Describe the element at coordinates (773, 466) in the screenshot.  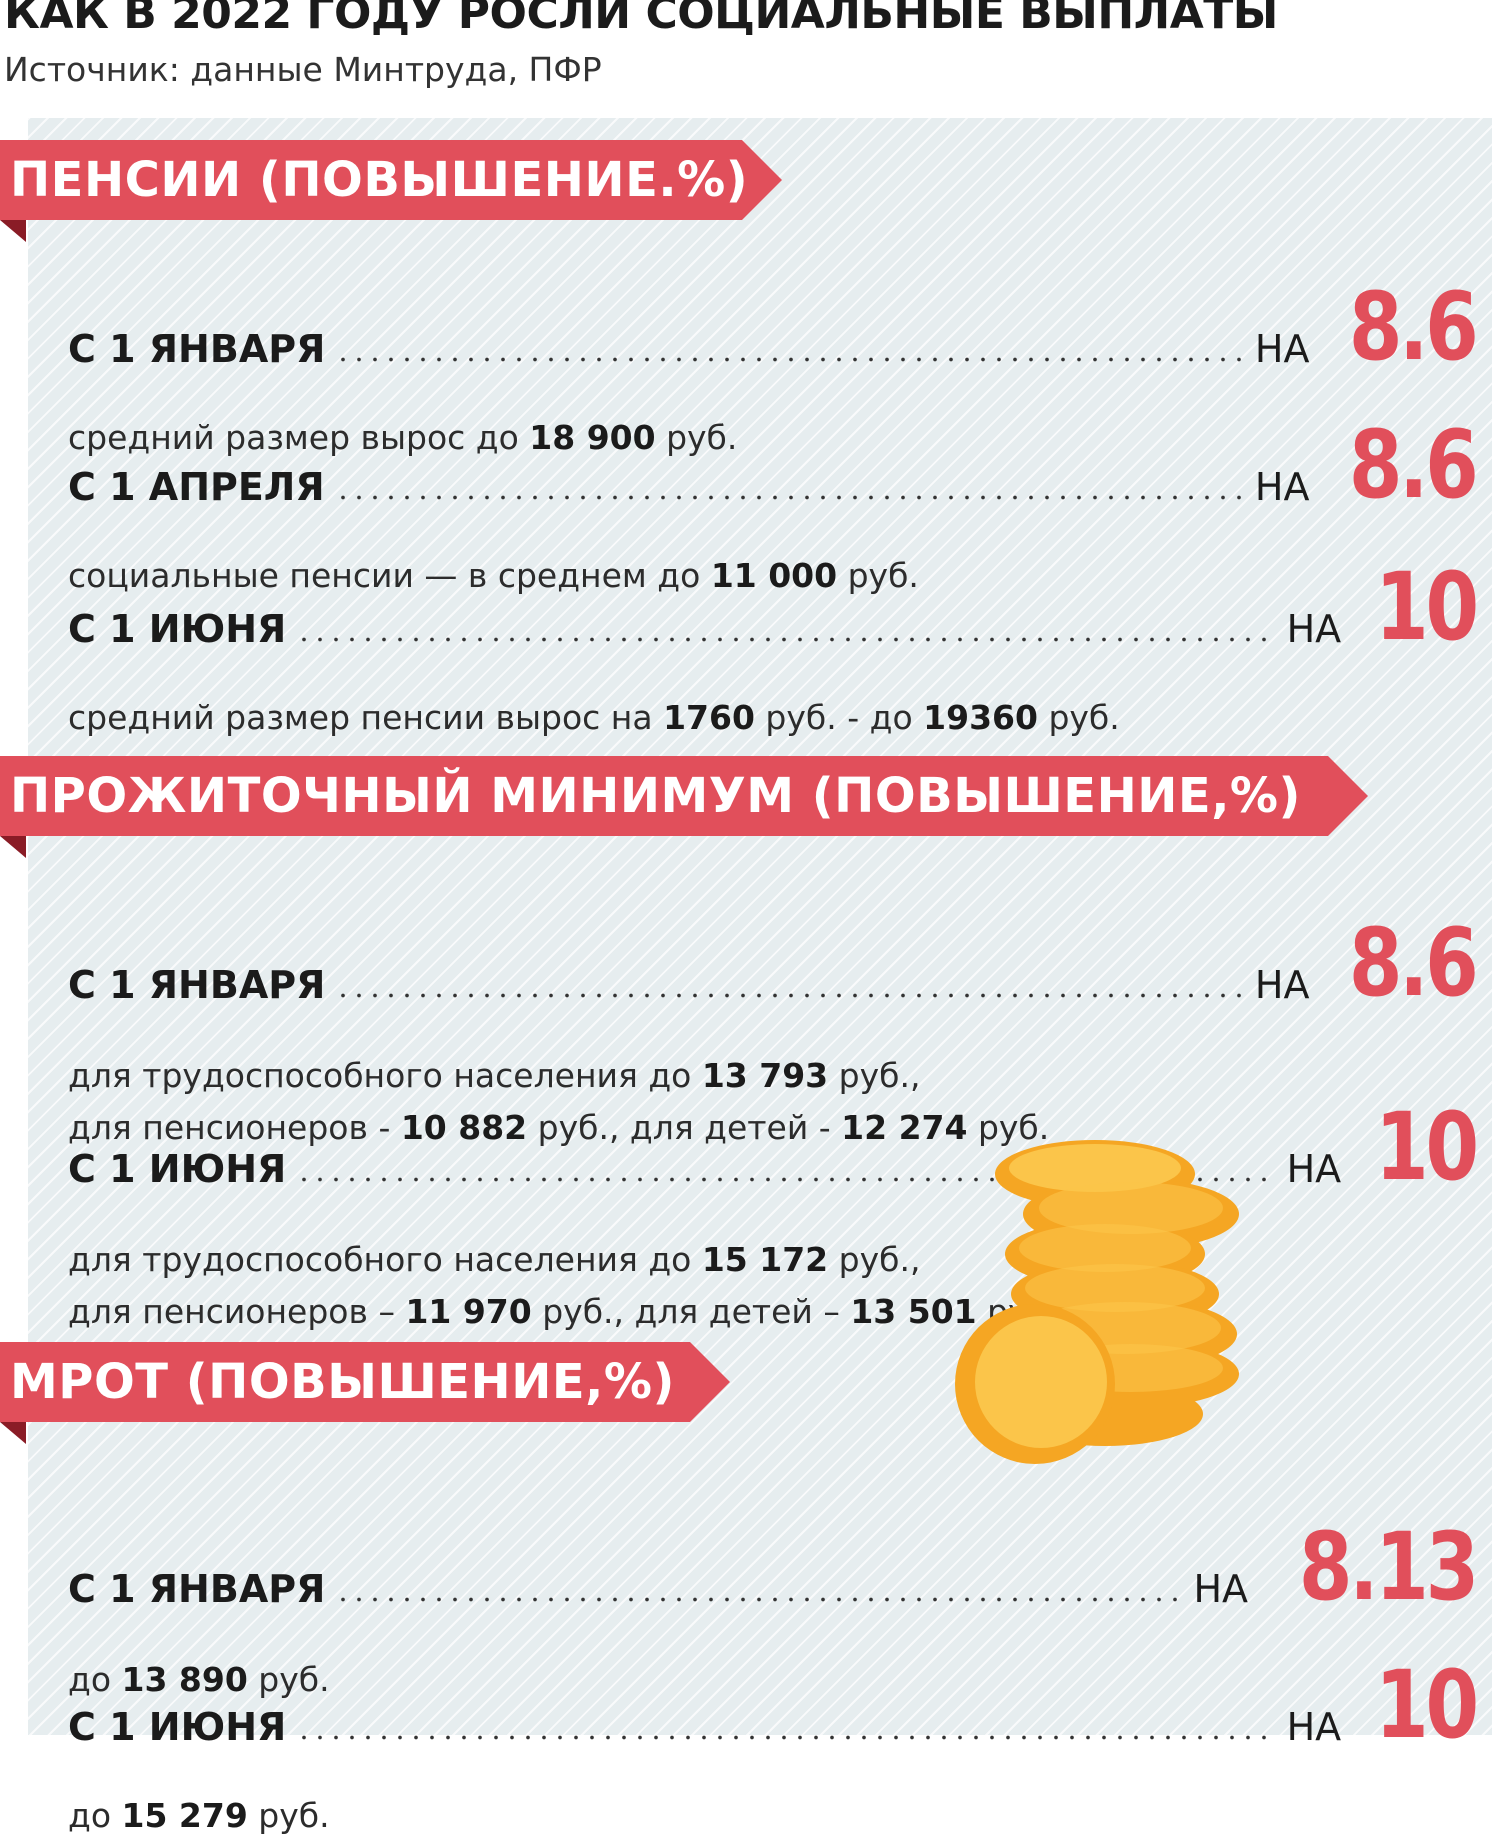
I see `pensions-row-apr: С 1 АПРЕЛЯ НА 8.6` at that location.